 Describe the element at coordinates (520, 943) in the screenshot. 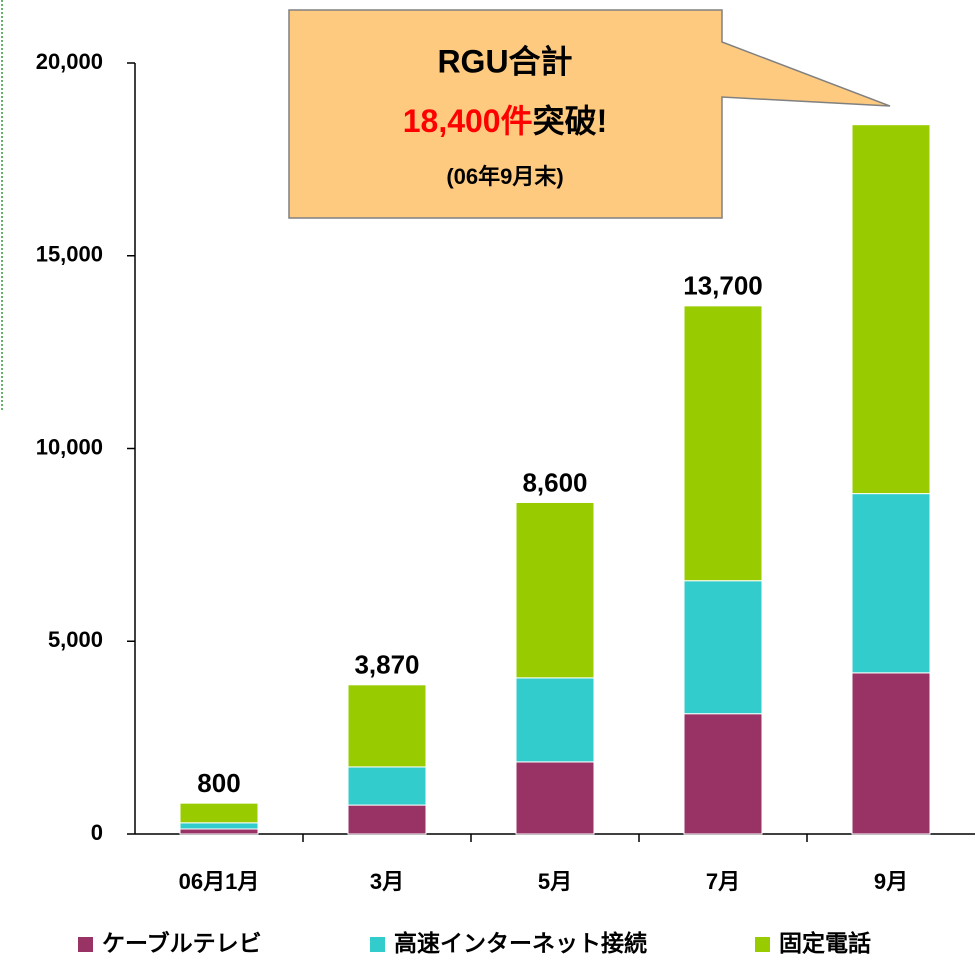

I see `legend-label: 高速インターネット接続` at that location.